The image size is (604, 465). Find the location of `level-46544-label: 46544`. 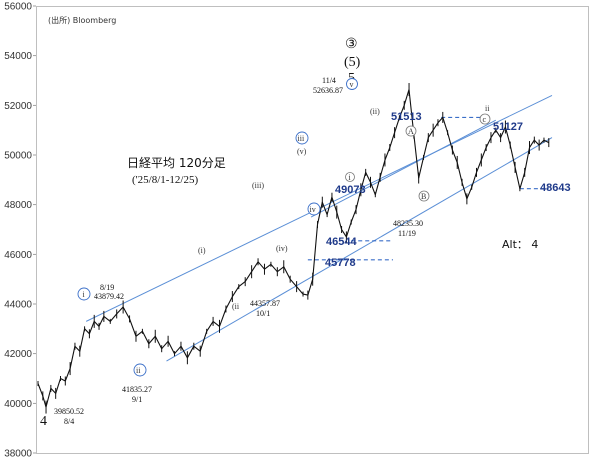

level-46544-label: 46544 is located at coordinates (341, 242).